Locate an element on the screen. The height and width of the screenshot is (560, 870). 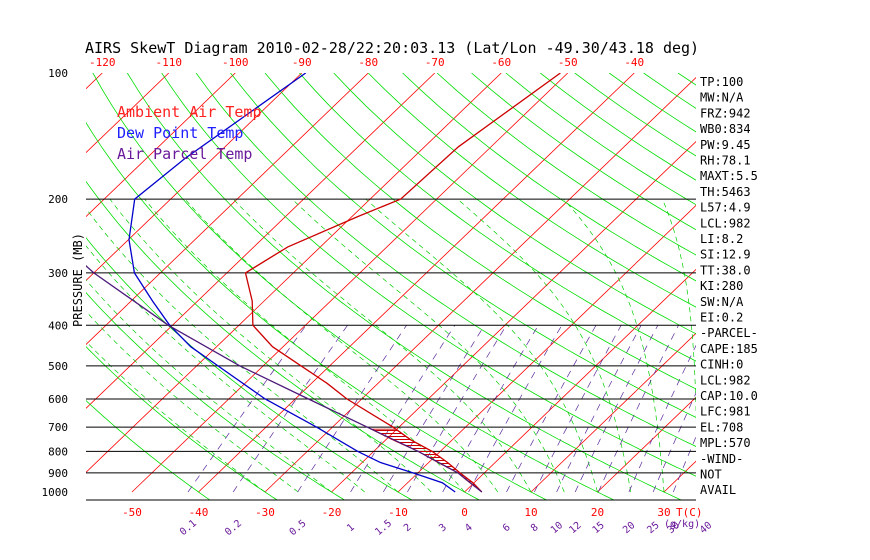
mixing-ratio-unit-label: (g/kg) is located at coordinates (682, 524).